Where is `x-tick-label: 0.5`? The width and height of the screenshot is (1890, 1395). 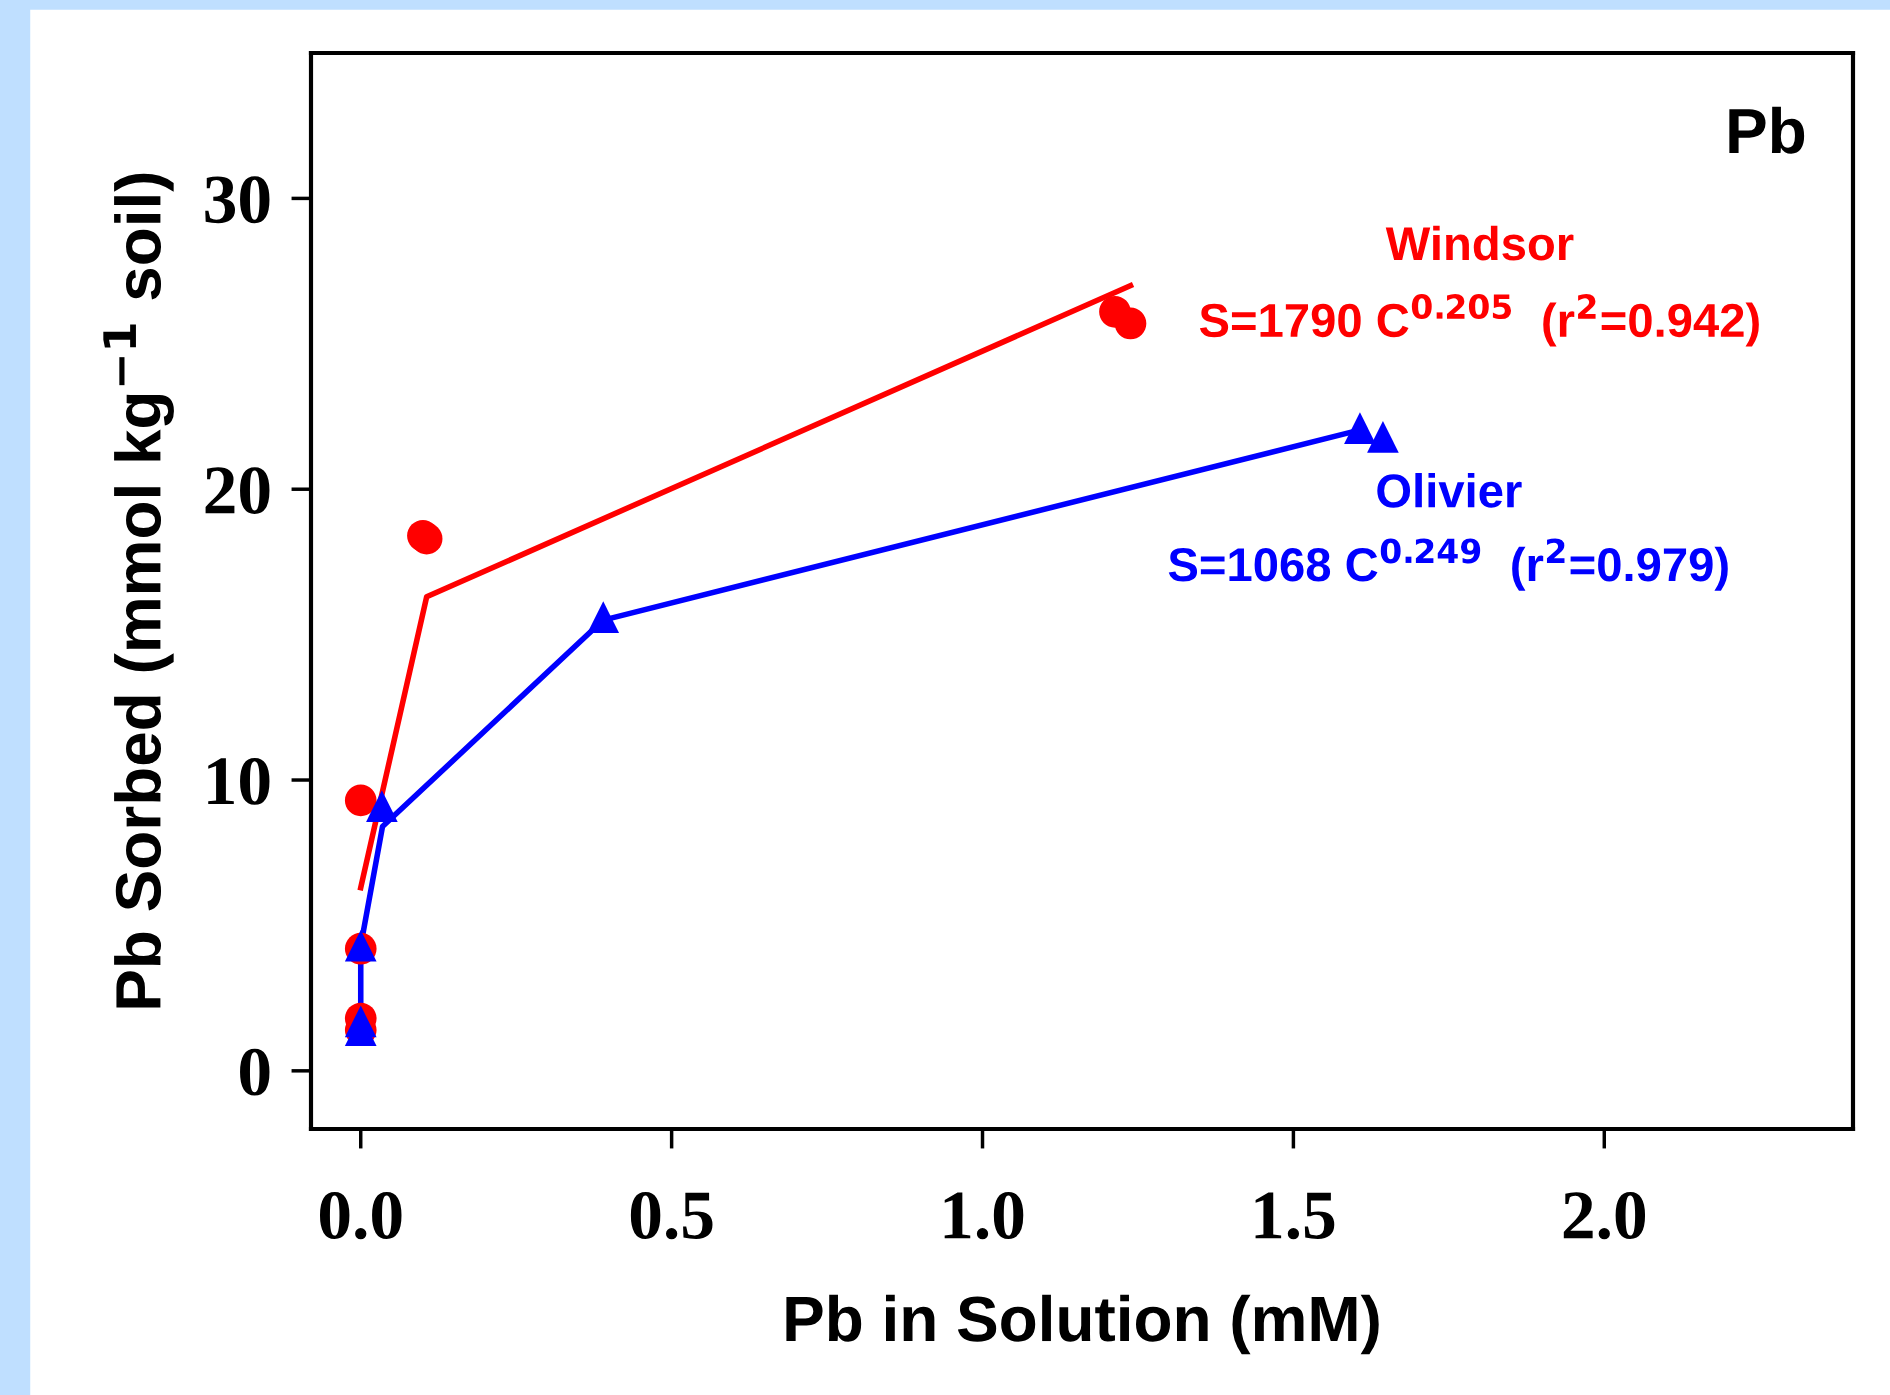 x-tick-label: 0.5 is located at coordinates (671, 1216).